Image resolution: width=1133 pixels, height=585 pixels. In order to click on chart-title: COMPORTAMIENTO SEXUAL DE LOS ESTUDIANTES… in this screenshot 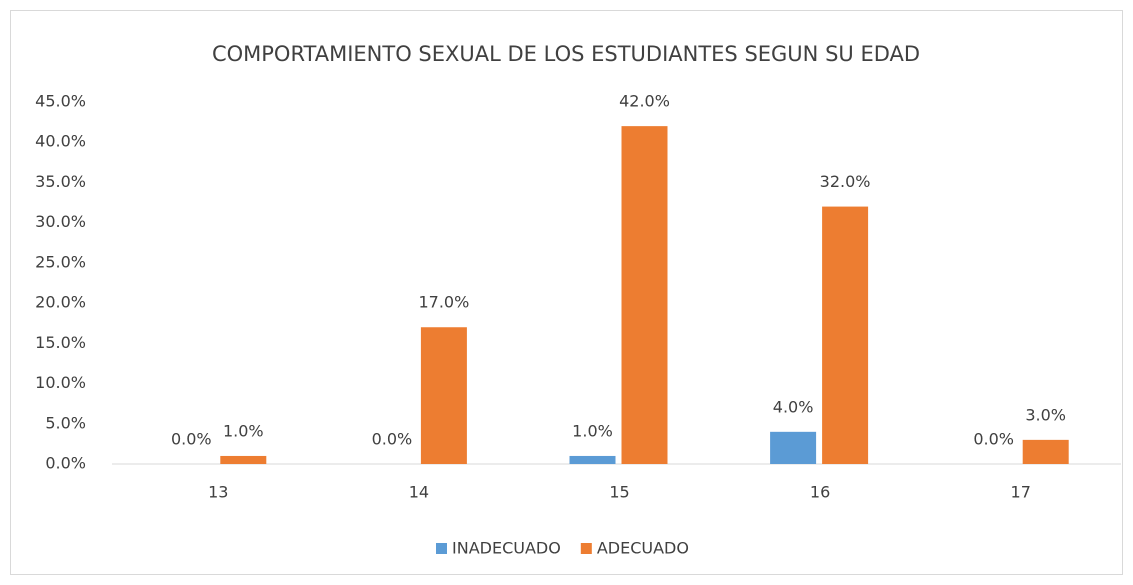, I will do `click(566, 54)`.